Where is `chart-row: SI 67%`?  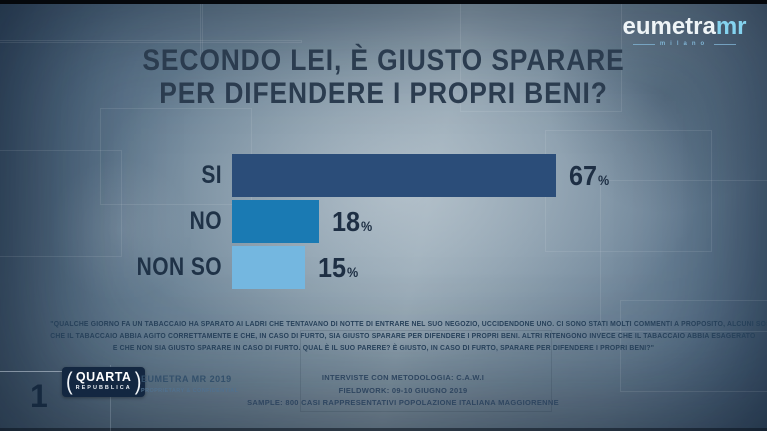
chart-row: SI 67% is located at coordinates (383, 175).